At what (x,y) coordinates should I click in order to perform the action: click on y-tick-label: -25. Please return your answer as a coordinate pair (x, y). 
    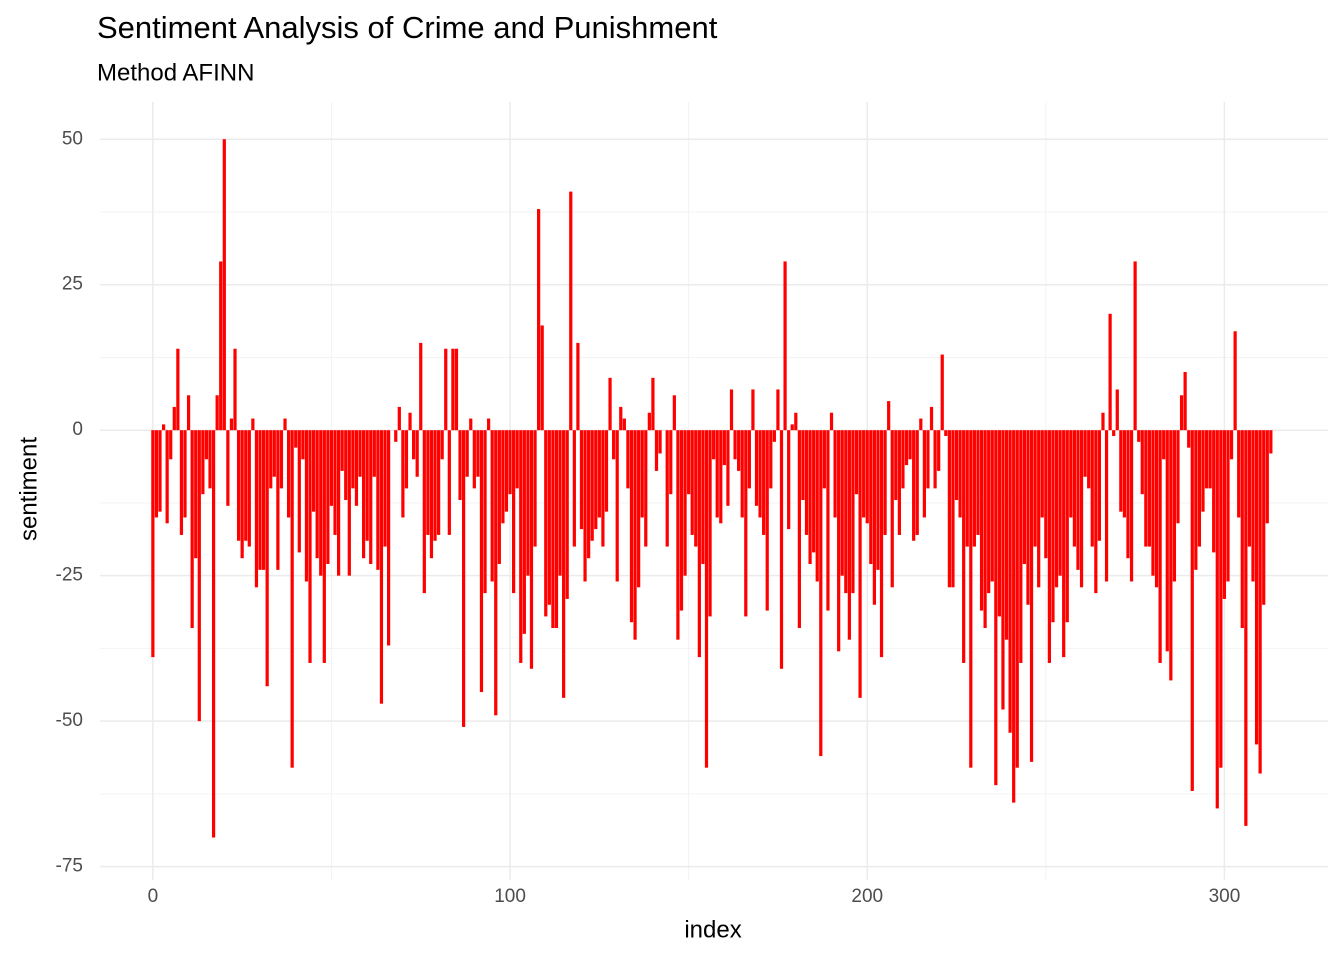
    Looking at the image, I should click on (69, 575).